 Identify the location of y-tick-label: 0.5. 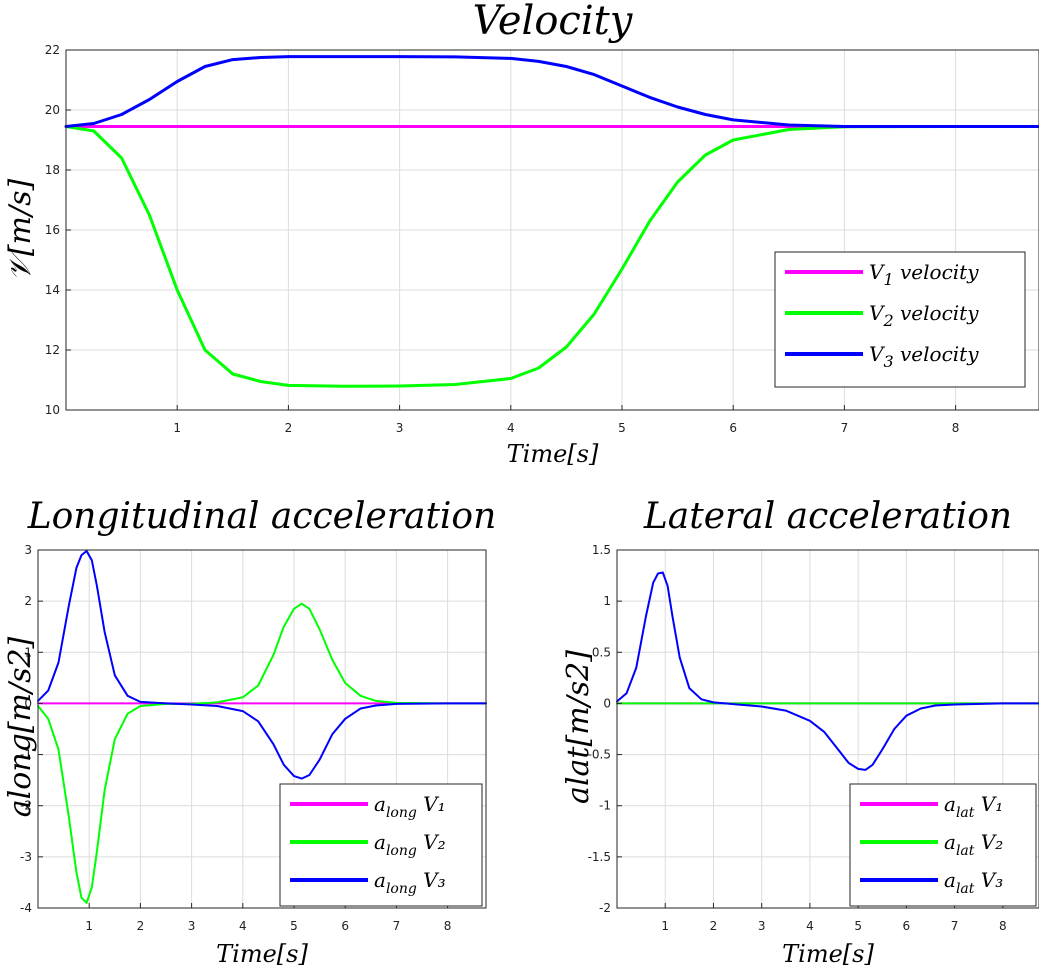
(601, 652).